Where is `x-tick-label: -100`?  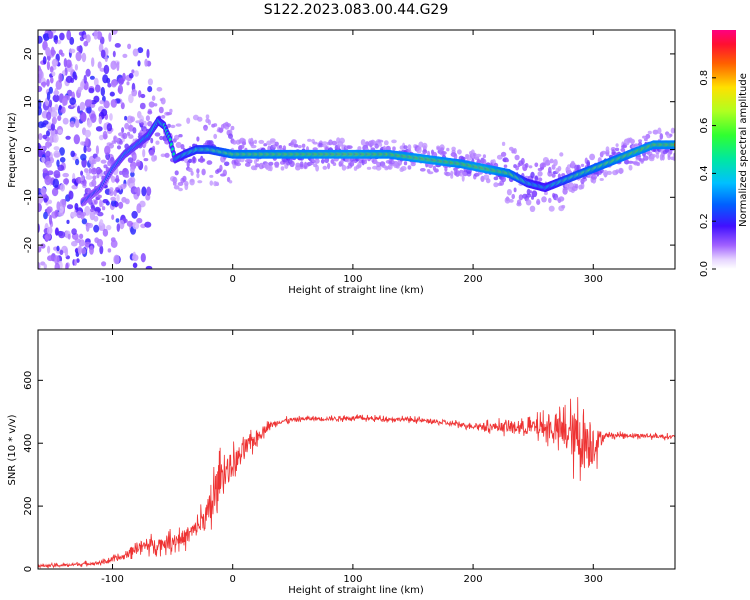 x-tick-label: -100 is located at coordinates (112, 579).